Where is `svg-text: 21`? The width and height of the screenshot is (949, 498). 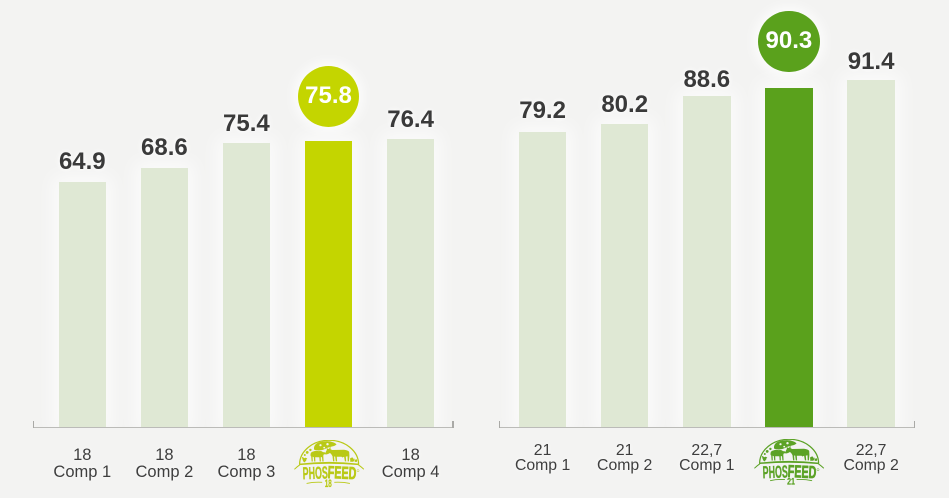
svg-text: 21 is located at coordinates (791, 482).